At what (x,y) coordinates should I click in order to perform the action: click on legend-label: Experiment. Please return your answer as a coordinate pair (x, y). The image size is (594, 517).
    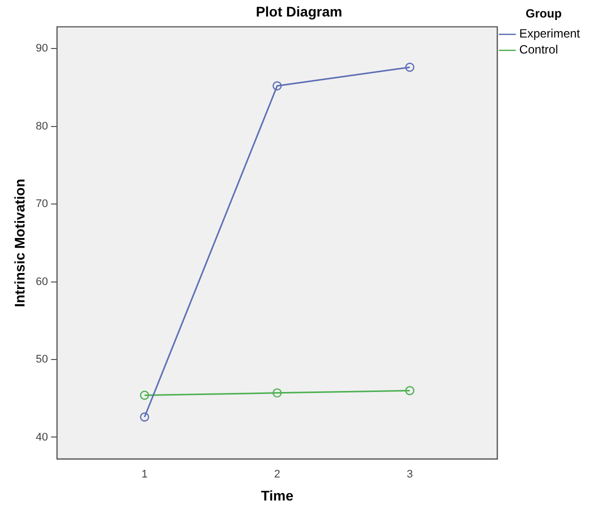
    Looking at the image, I should click on (550, 33).